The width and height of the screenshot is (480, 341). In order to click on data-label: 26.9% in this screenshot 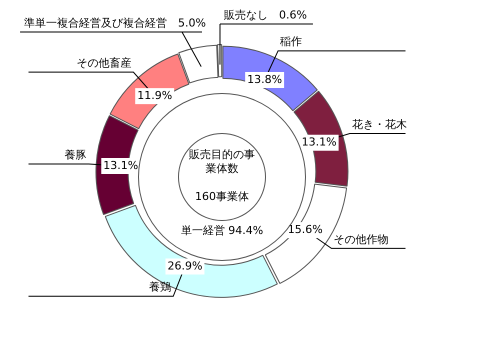, I will do `click(184, 265)`.